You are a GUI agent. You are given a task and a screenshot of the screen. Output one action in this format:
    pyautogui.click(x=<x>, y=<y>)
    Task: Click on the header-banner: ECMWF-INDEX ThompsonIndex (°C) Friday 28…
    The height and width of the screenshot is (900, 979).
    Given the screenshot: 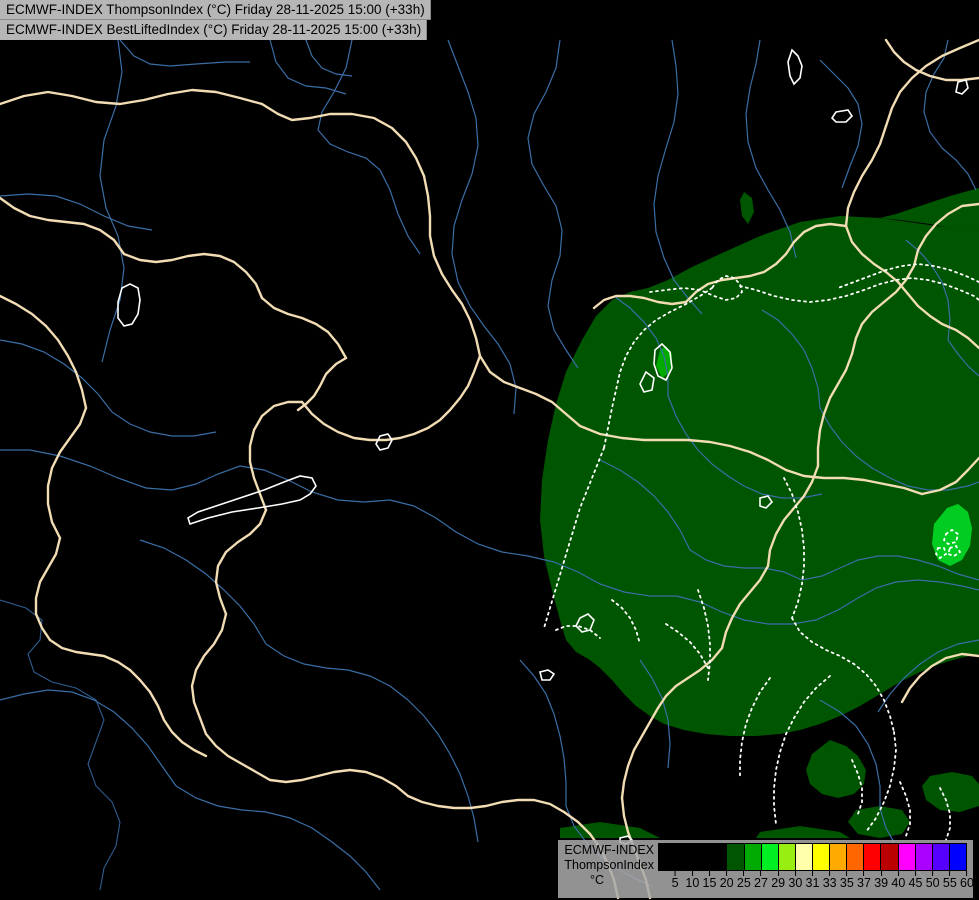 What is the action you would take?
    pyautogui.click(x=215, y=20)
    